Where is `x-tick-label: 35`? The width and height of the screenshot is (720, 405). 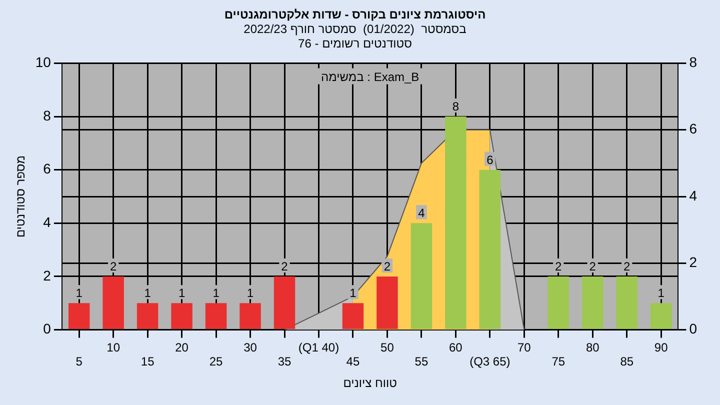
x-tick-label: 35 is located at coordinates (285, 361).